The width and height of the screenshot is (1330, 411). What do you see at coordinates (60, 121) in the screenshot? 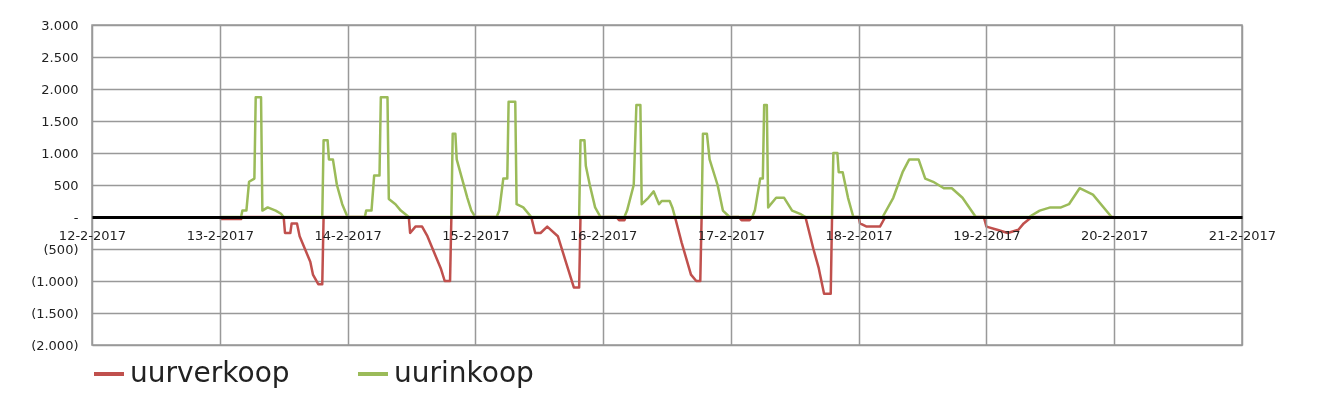
I see `y-tick-label: 1.500` at bounding box center [60, 121].